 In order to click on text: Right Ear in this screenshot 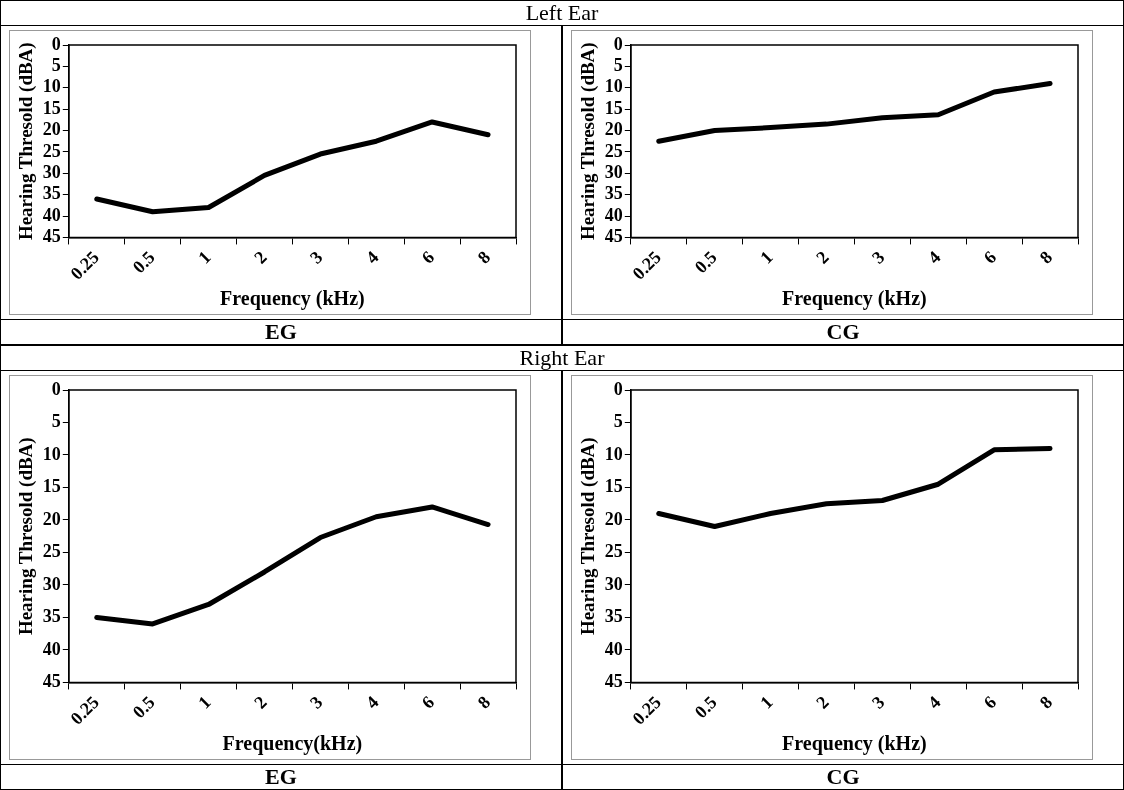, I will do `click(562, 358)`.